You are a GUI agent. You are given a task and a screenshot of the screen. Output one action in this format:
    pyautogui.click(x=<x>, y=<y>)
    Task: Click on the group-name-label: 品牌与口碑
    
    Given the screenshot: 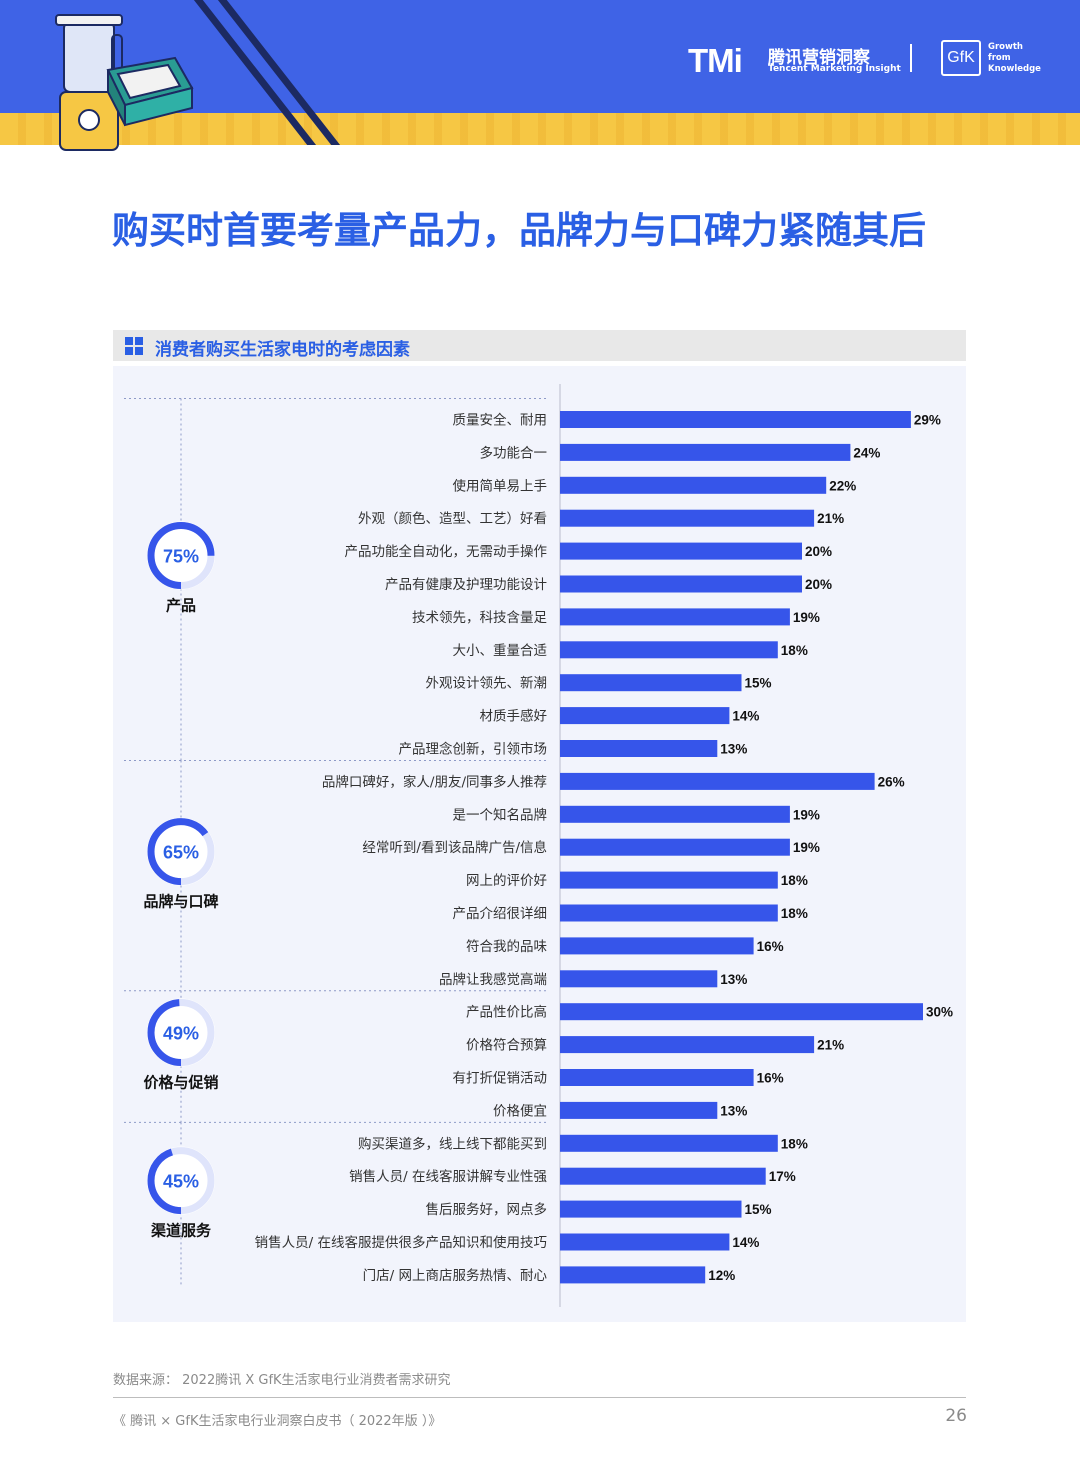 What is the action you would take?
    pyautogui.click(x=180, y=902)
    